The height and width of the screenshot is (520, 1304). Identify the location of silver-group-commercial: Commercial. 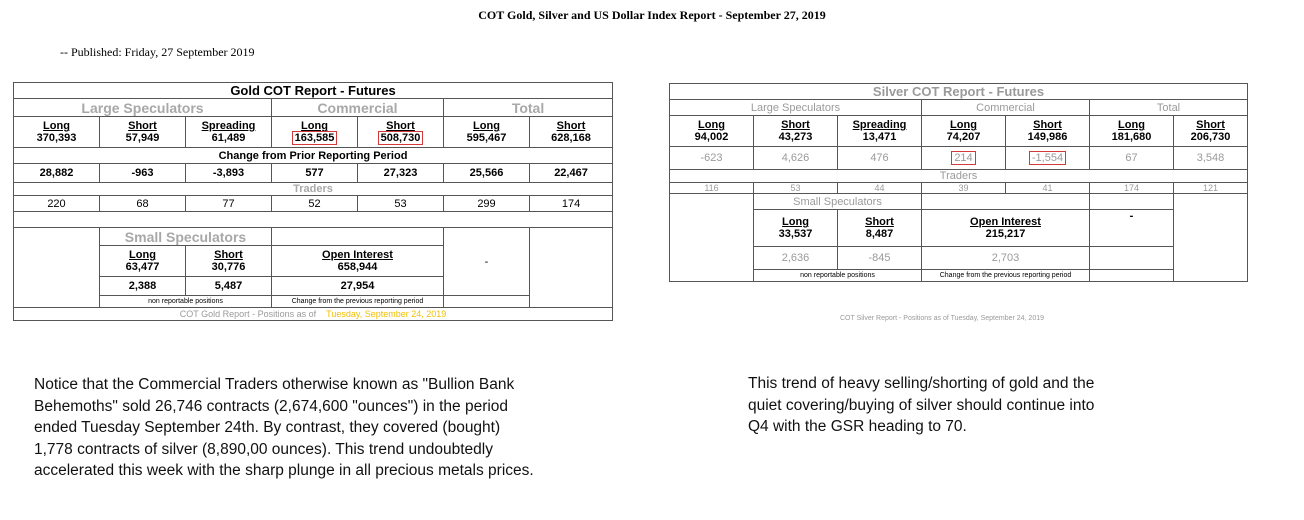
(1005, 107).